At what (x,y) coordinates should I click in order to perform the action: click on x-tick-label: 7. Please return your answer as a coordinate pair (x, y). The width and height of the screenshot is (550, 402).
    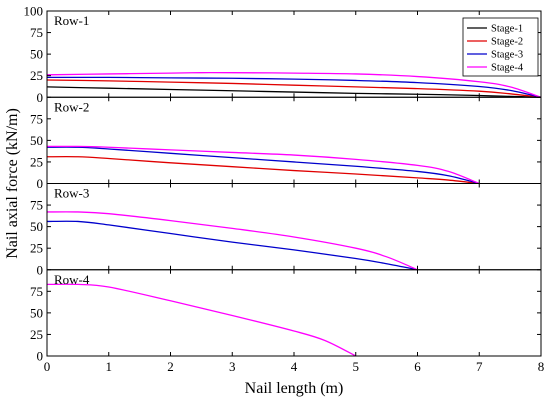
    Looking at the image, I should click on (479, 366).